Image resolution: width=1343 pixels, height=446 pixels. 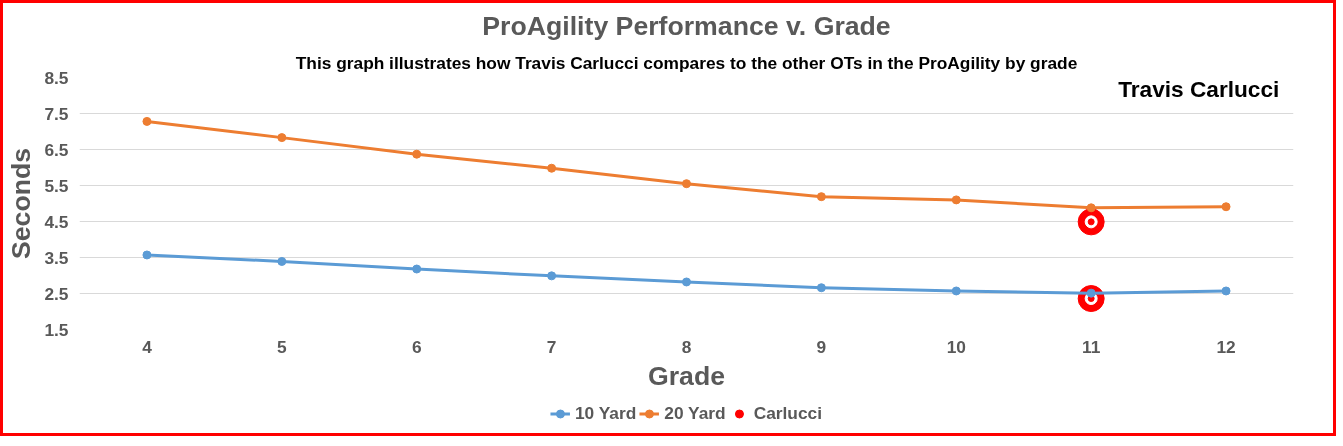 What do you see at coordinates (686, 346) in the screenshot?
I see `x-tick-label: 8` at bounding box center [686, 346].